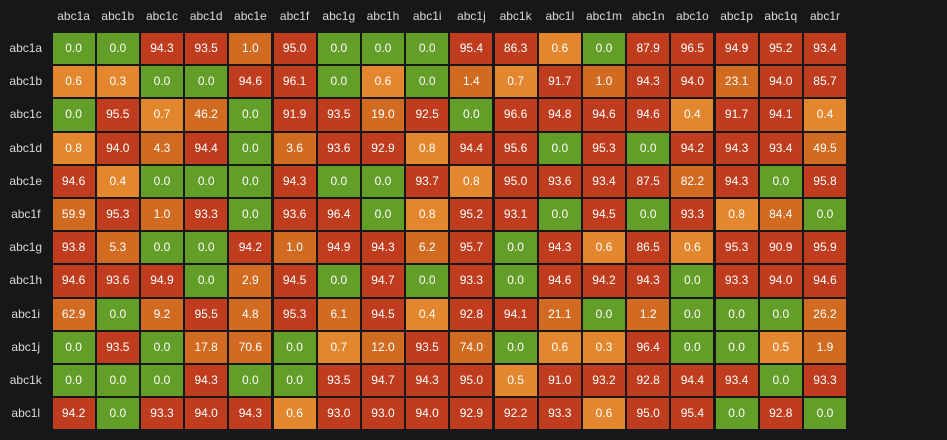  I want to click on heatmap-cell: 9.2, so click(162, 314).